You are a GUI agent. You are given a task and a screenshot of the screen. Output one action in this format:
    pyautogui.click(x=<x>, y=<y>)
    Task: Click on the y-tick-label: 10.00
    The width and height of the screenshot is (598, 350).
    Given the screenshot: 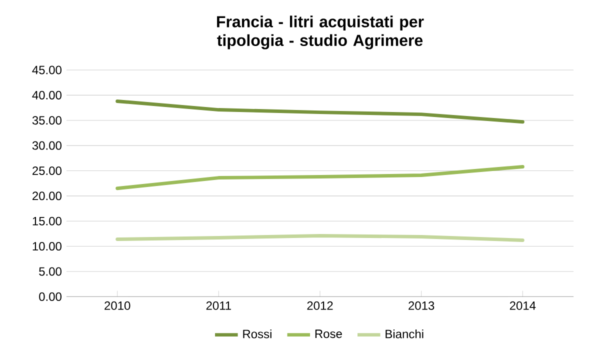 What is the action you would take?
    pyautogui.click(x=47, y=246)
    